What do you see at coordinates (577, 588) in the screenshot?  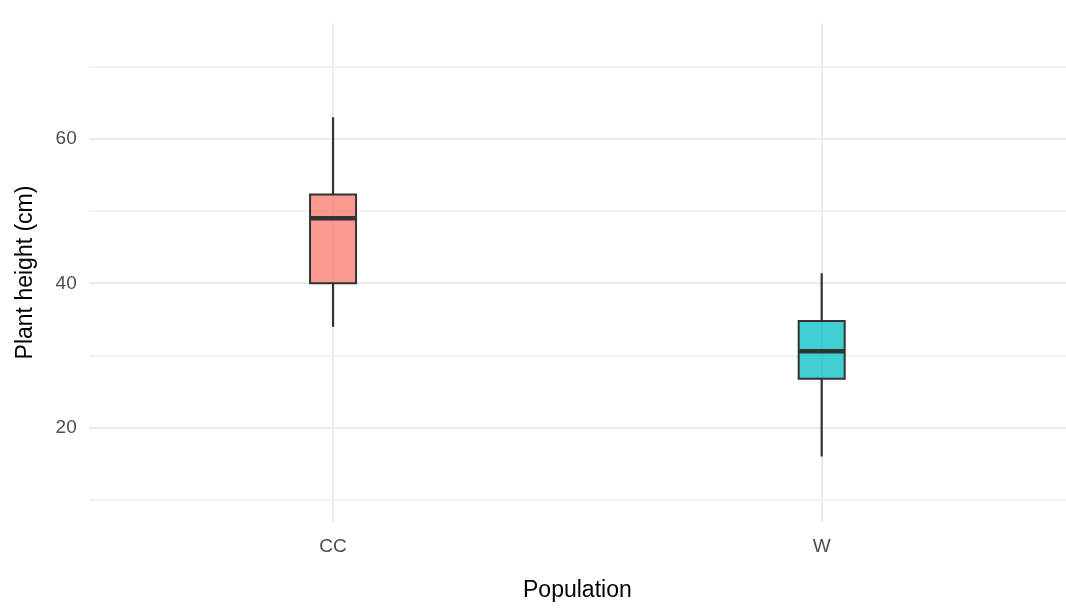 I see `x-axis-title: Population` at bounding box center [577, 588].